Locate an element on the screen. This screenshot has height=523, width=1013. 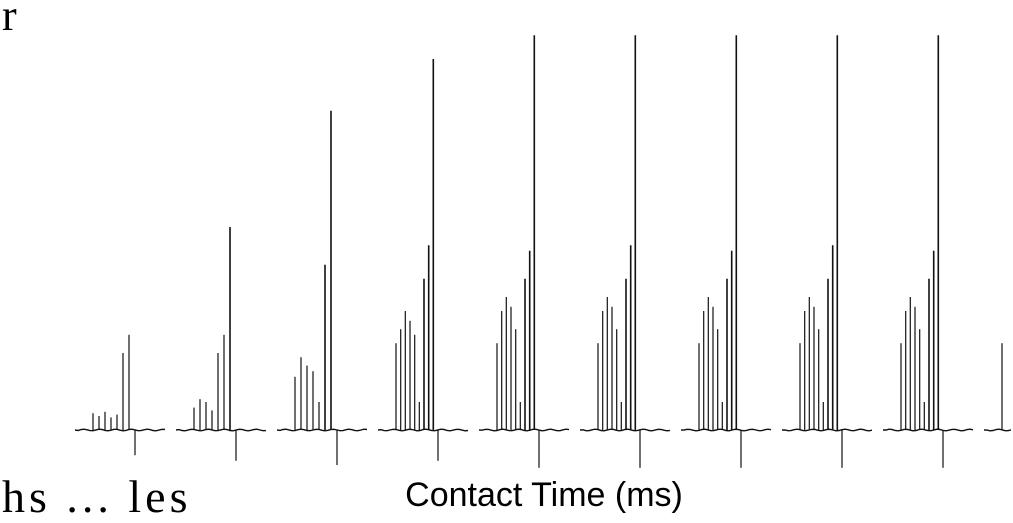
x-axis-label: Contact Time (ms) is located at coordinates (544, 495).